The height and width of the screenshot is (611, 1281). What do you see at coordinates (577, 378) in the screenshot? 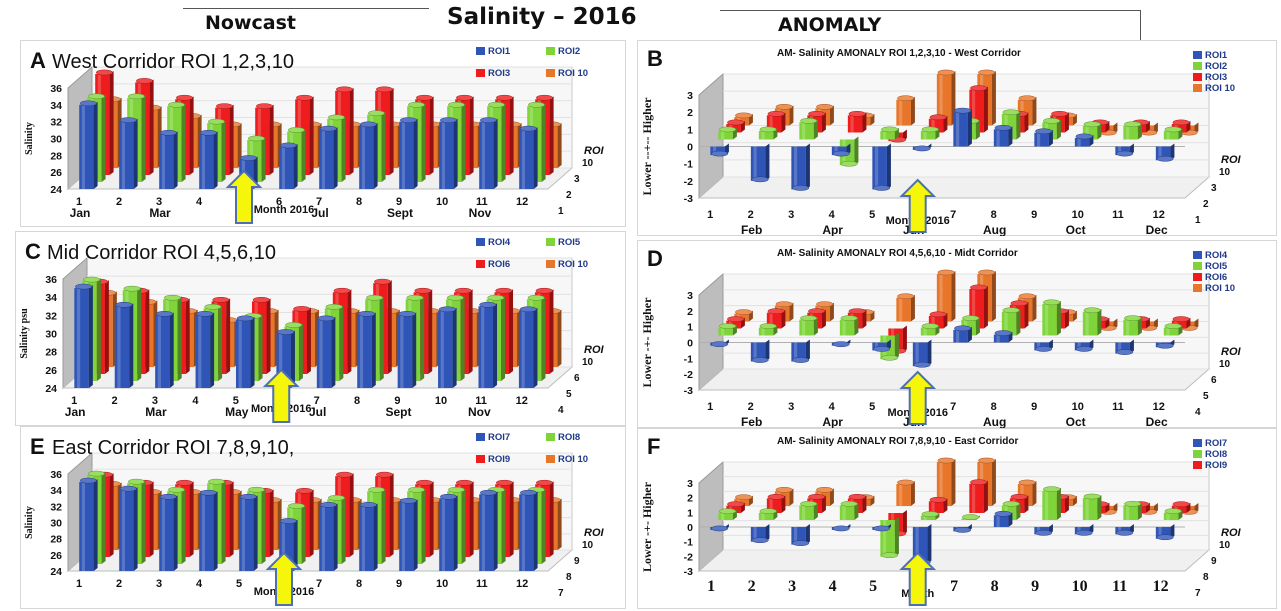
I see `depth-label: 6` at bounding box center [577, 378].